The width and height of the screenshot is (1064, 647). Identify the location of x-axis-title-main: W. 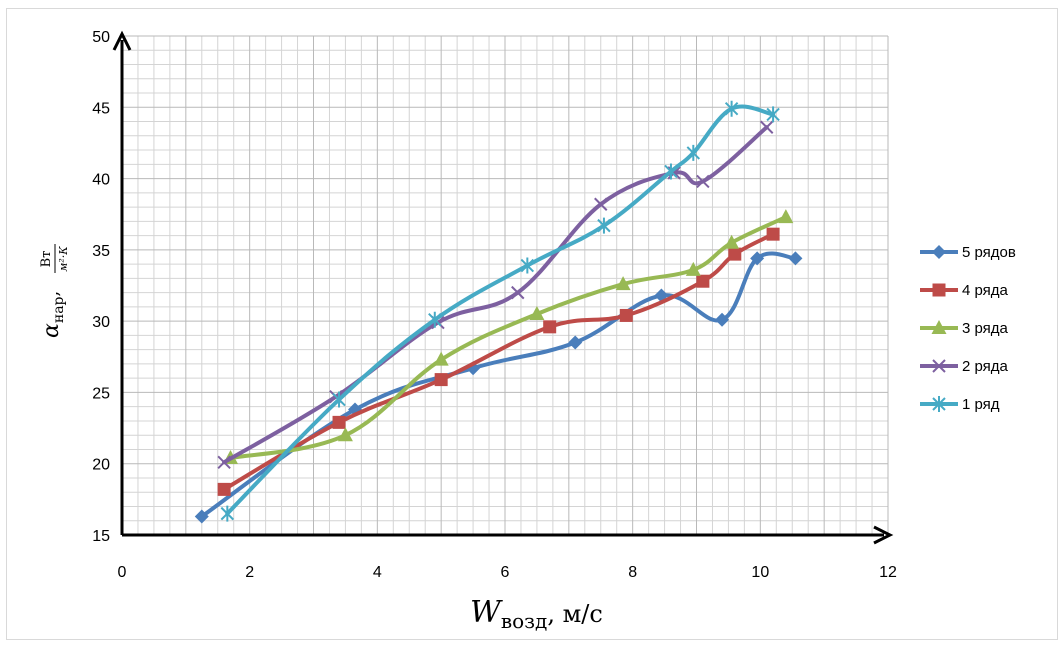
(486, 612).